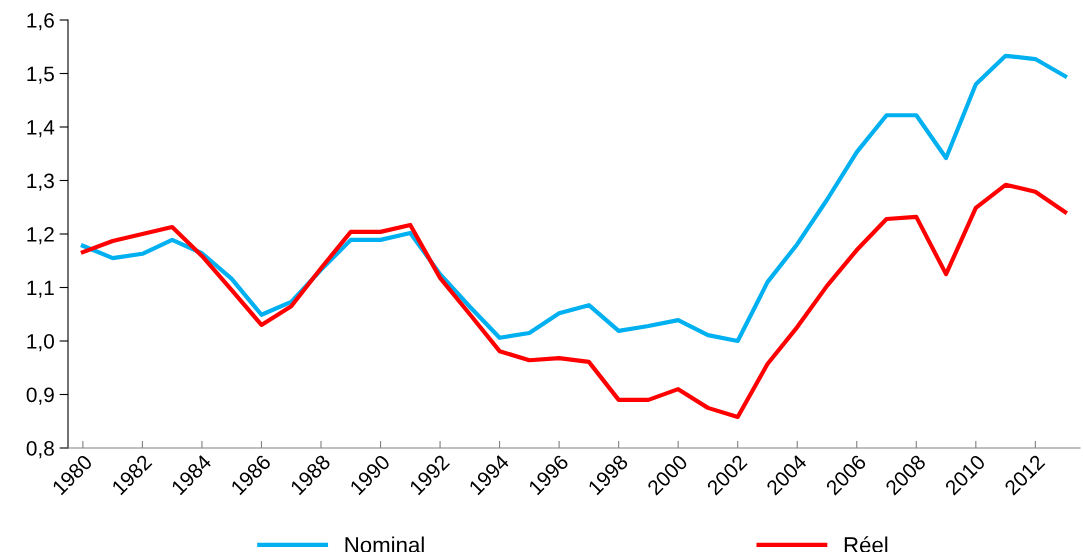 The image size is (1083, 552). I want to click on y-tick-label: 1,6, so click(40, 22).